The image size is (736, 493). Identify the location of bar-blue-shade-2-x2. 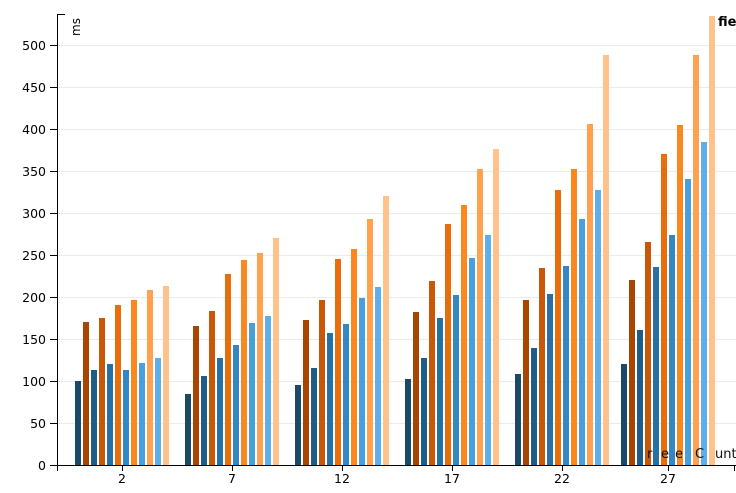
(93, 417).